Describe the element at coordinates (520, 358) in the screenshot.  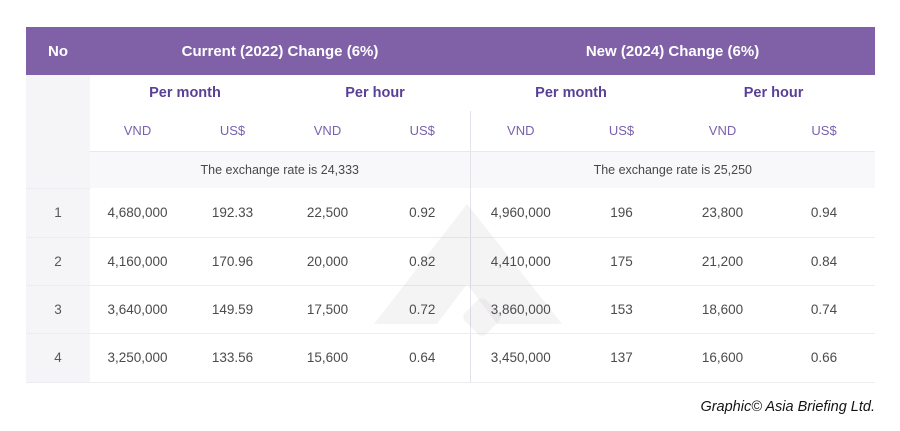
I see `value-cell: 3,450,000` at that location.